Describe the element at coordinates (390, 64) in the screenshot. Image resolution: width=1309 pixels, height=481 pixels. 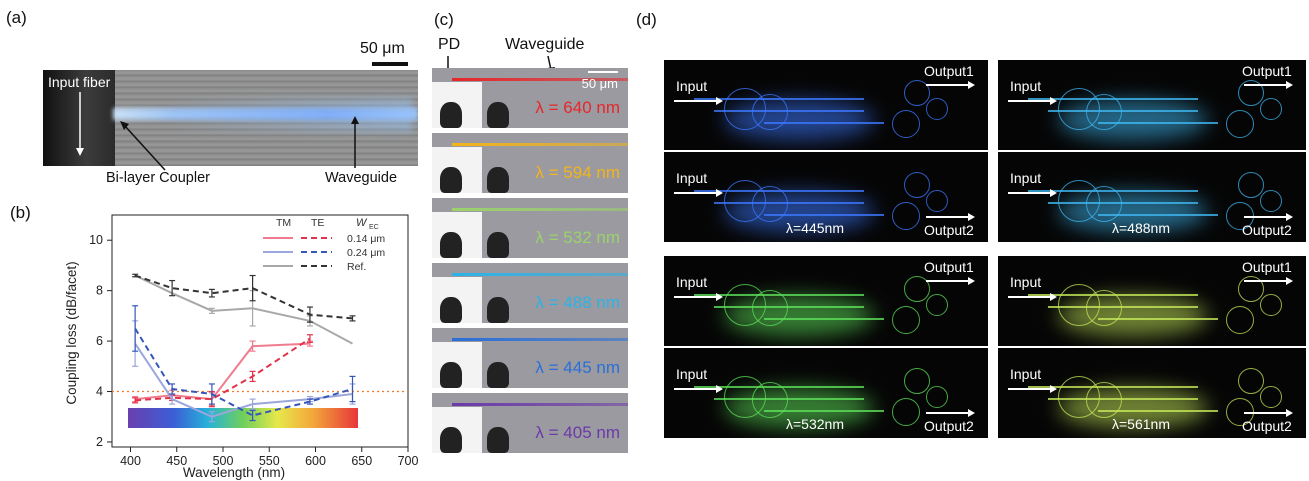
I see `scale-bar` at that location.